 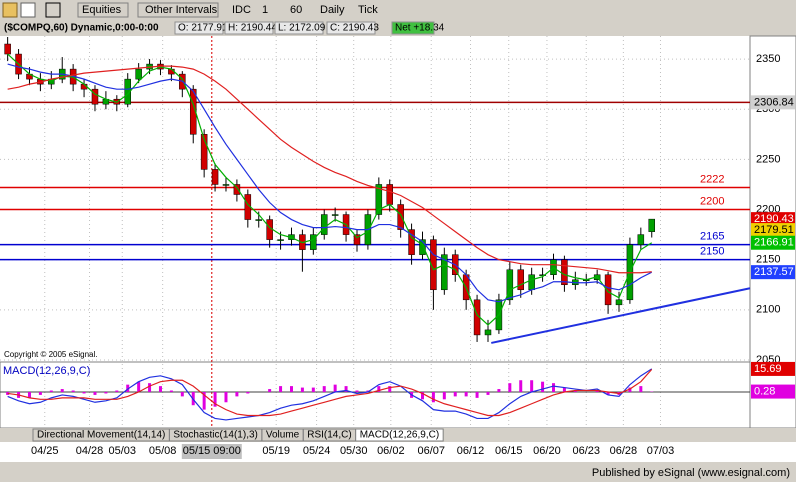 What do you see at coordinates (51, 354) in the screenshot?
I see `copyright: Copyright © 2005 eSignal.` at bounding box center [51, 354].